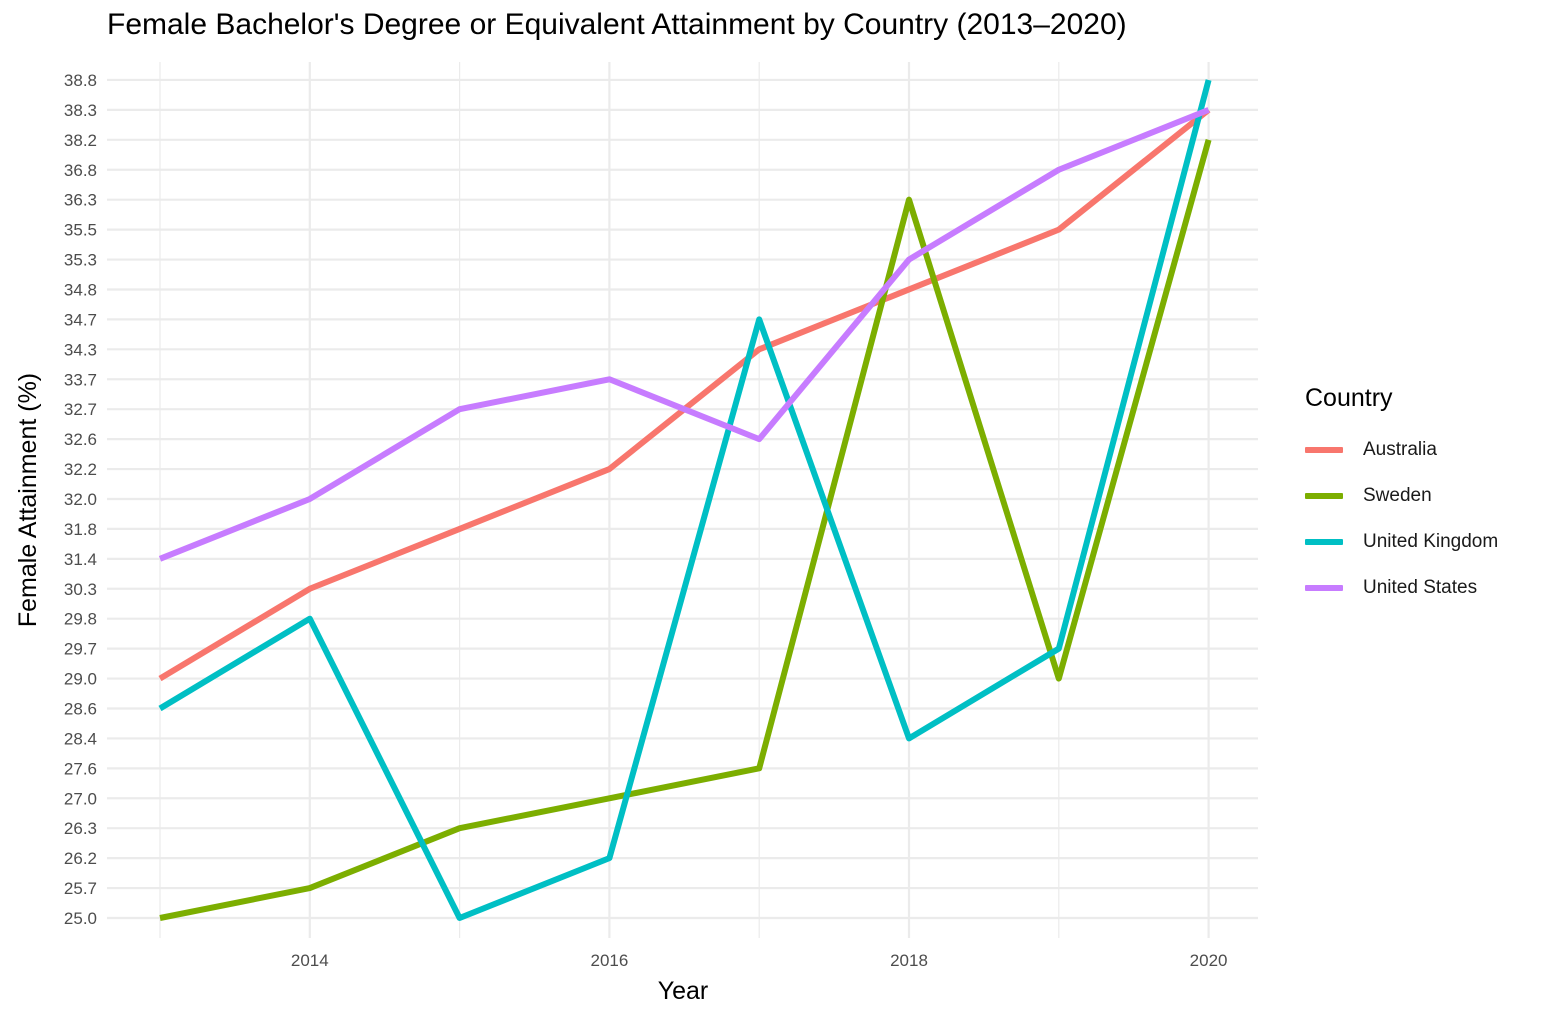 The width and height of the screenshot is (1560, 1020). I want to click on y-tick-label: 38.2, so click(80, 140).